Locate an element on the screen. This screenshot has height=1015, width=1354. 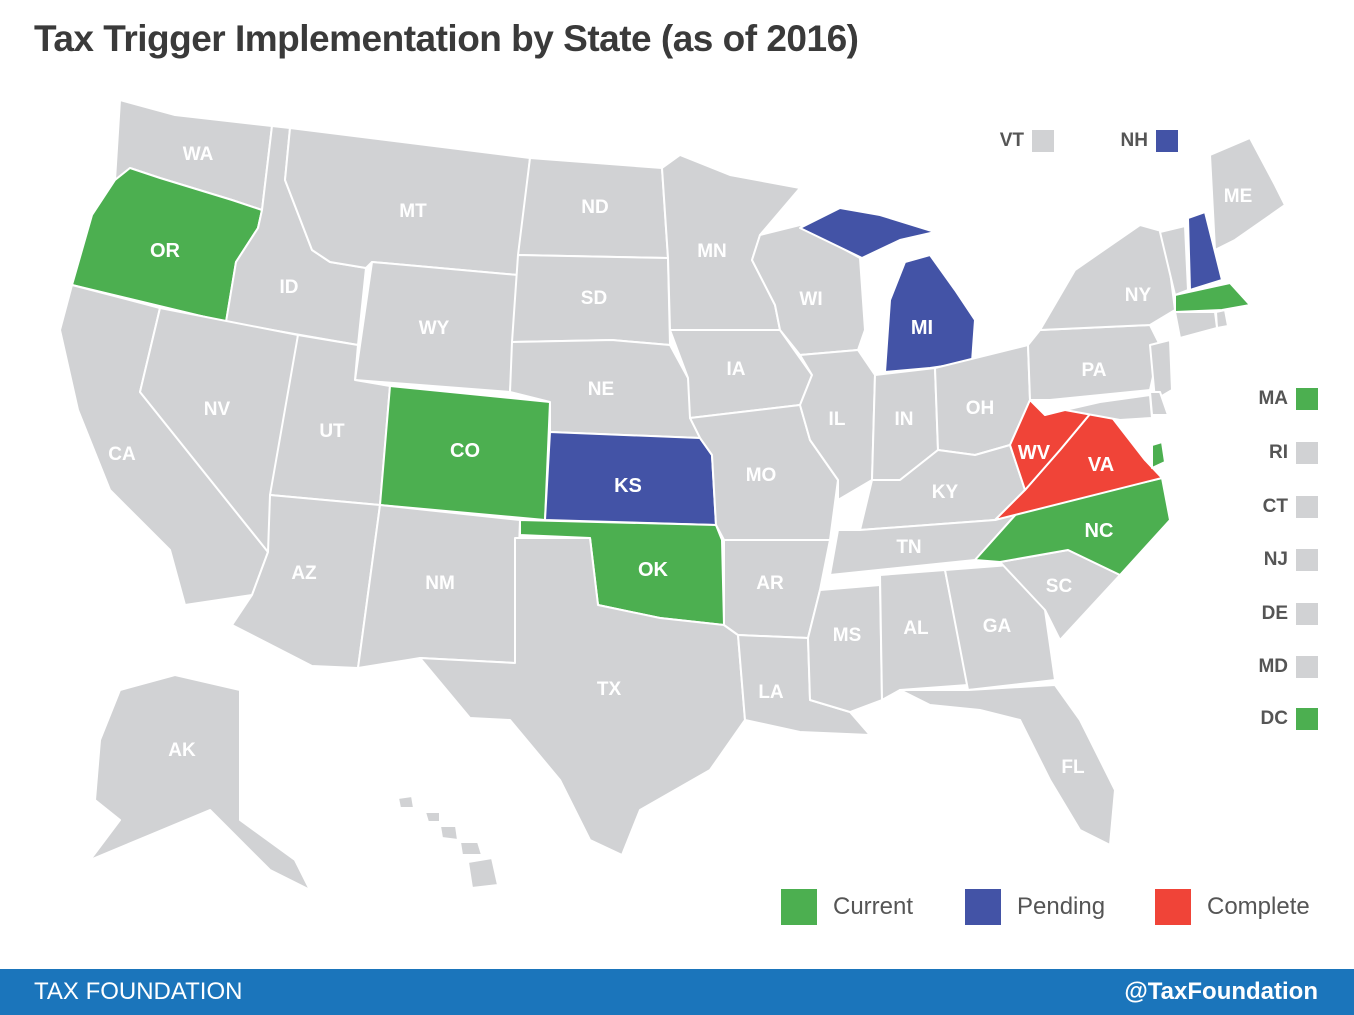
state-label-ar: AR is located at coordinates (770, 583).